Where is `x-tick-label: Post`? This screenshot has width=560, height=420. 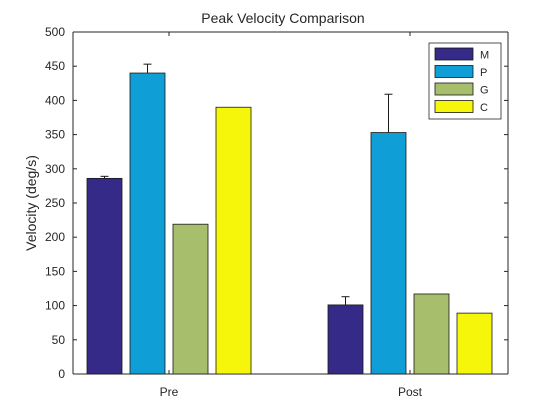
x-tick-label: Post is located at coordinates (410, 392).